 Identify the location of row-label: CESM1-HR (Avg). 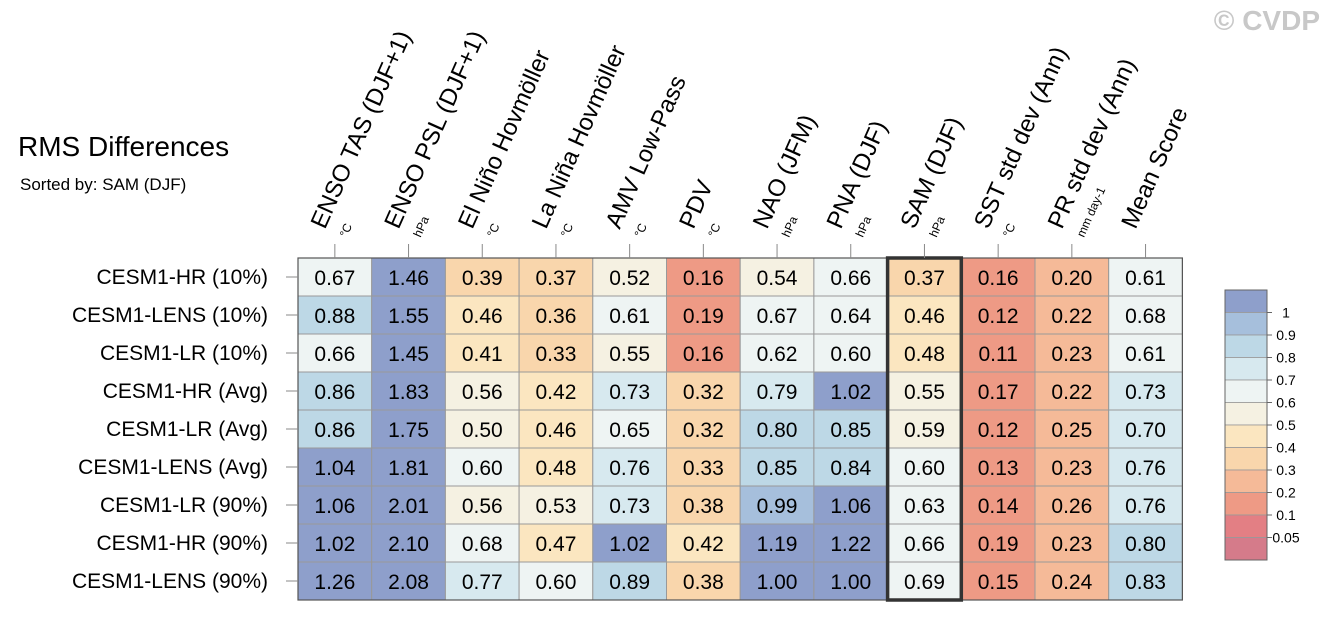
(185, 391).